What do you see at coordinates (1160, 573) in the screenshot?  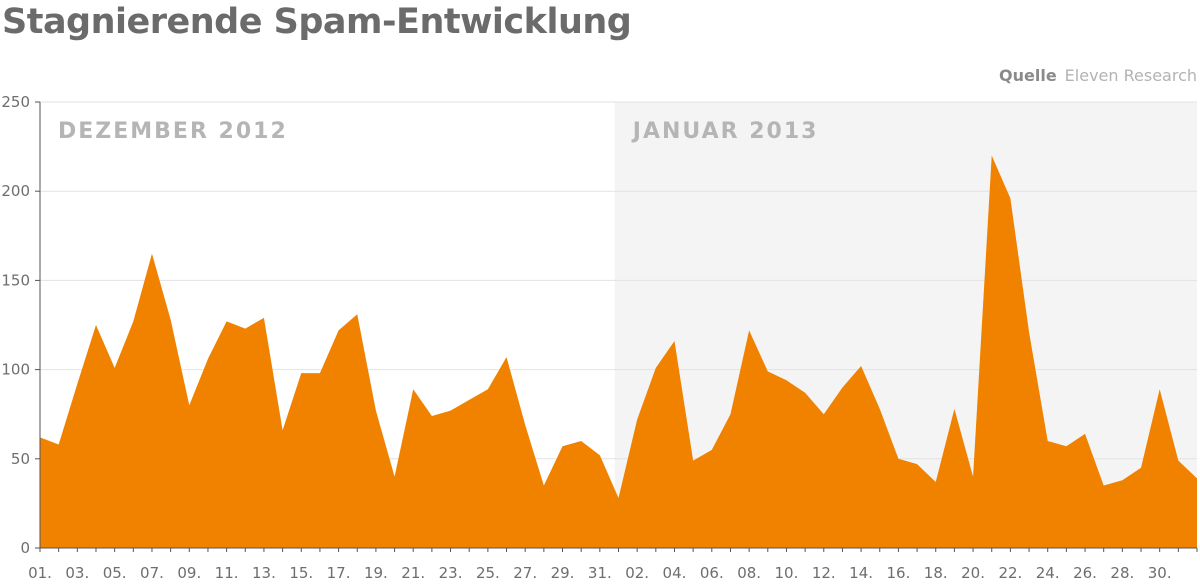 I see `x-tick-label: 30.` at bounding box center [1160, 573].